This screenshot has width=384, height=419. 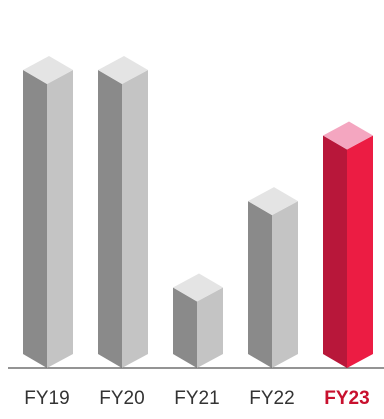 I want to click on x-tick-label-fy20: FY20, so click(x=121, y=398).